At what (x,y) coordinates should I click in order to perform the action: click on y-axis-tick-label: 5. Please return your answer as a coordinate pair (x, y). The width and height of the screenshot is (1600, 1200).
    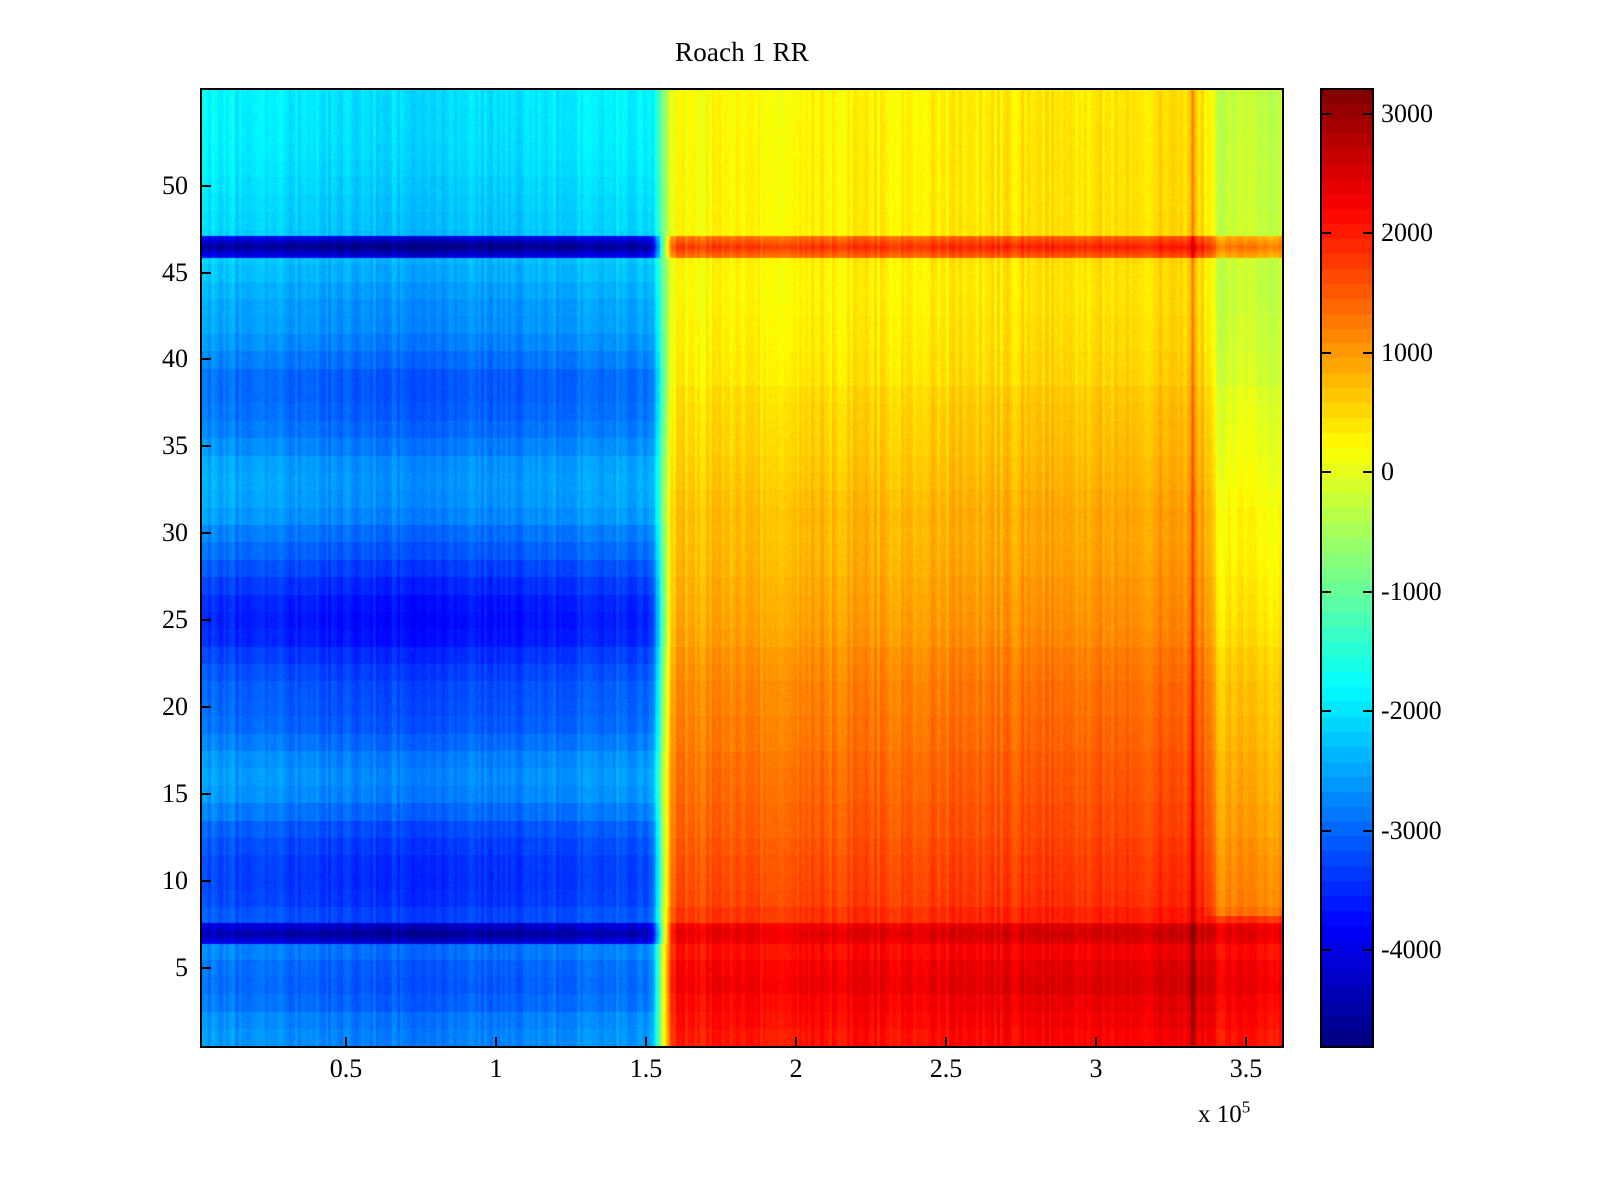
    Looking at the image, I should click on (181, 967).